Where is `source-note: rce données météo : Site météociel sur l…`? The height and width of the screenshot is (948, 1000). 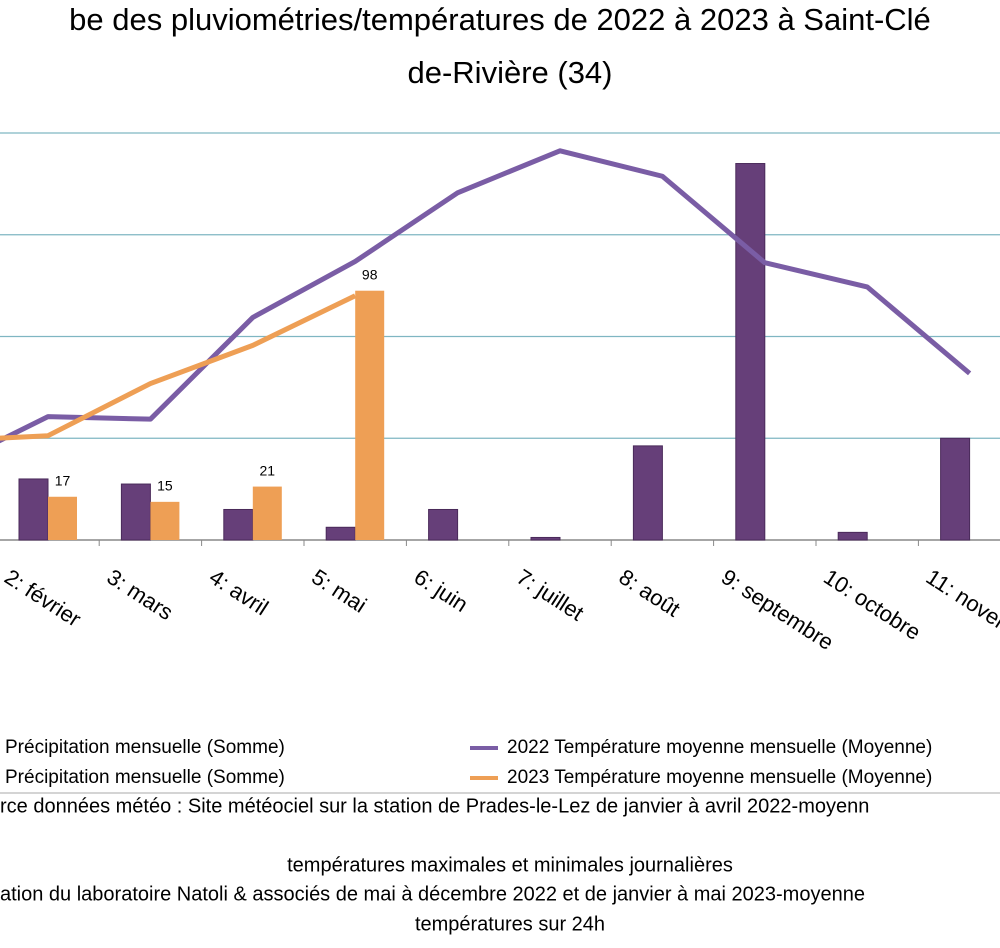 source-note: rce données météo : Site météociel sur l… is located at coordinates (434, 806).